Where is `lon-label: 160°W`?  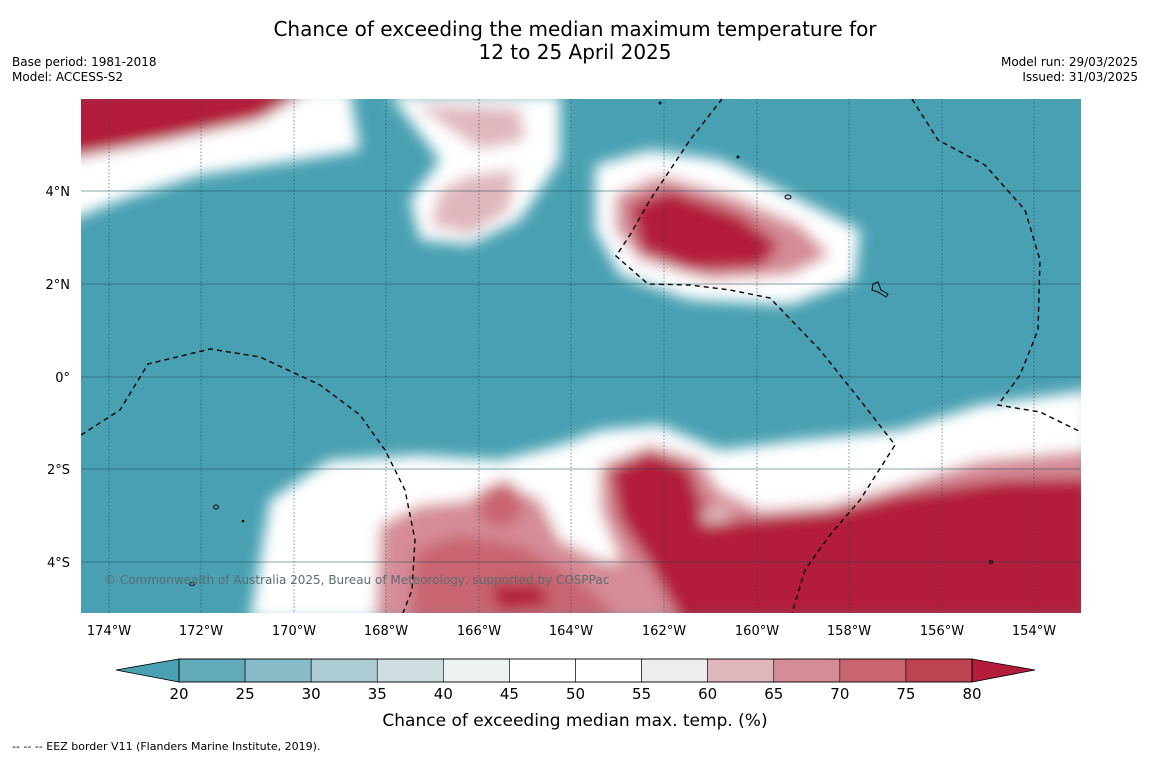 lon-label: 160°W is located at coordinates (757, 631).